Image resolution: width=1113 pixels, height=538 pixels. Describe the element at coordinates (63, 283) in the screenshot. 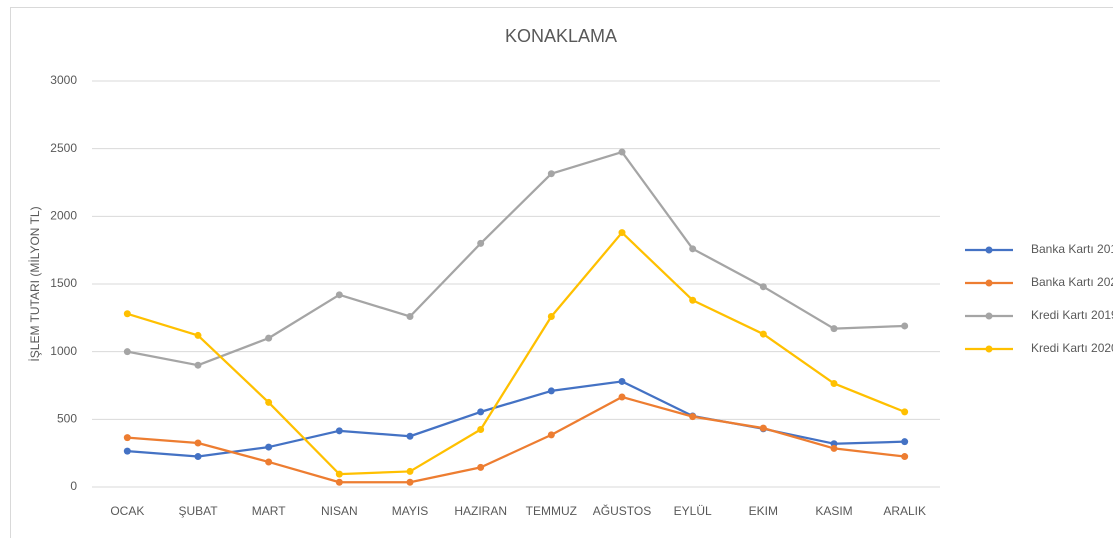

I see `y-tick-label: 1500` at that location.